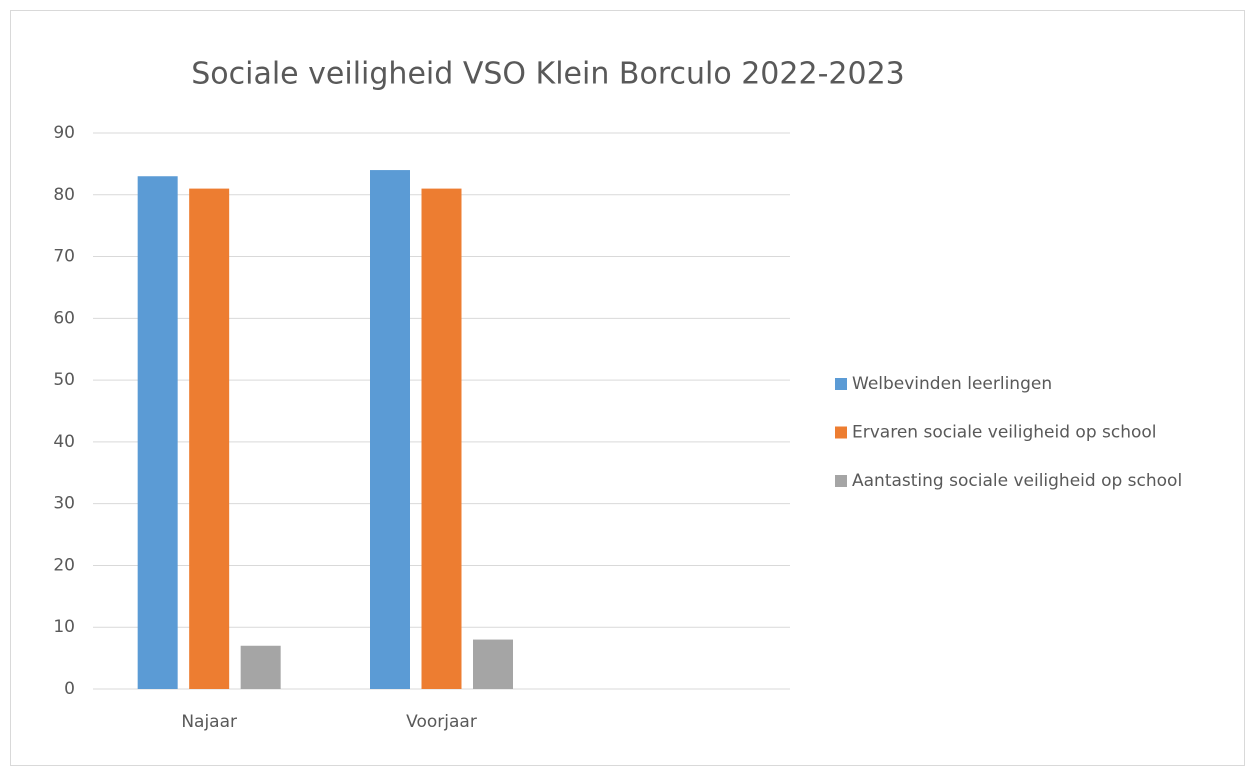 This screenshot has width=1256, height=776. I want to click on y-tick-label: 20, so click(64, 565).